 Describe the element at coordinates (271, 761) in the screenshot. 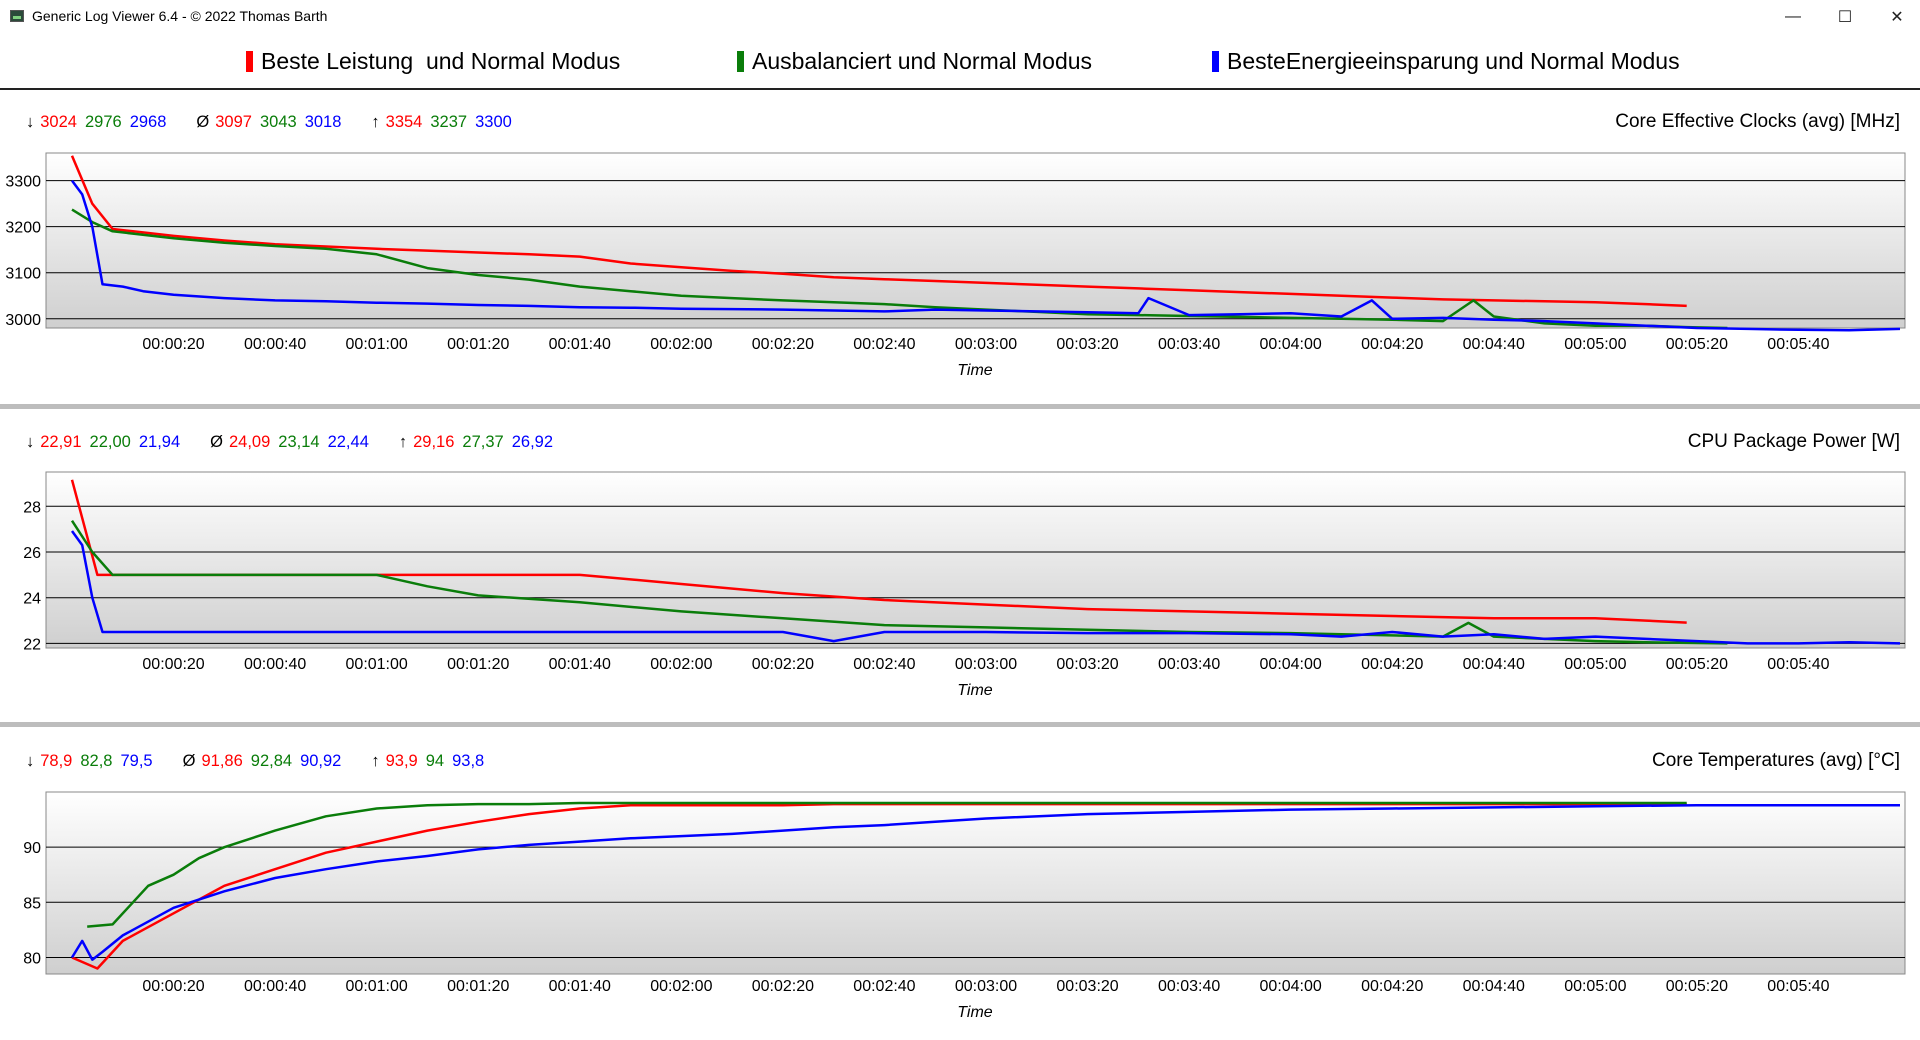

I see `stat-value-green: 92,84` at that location.